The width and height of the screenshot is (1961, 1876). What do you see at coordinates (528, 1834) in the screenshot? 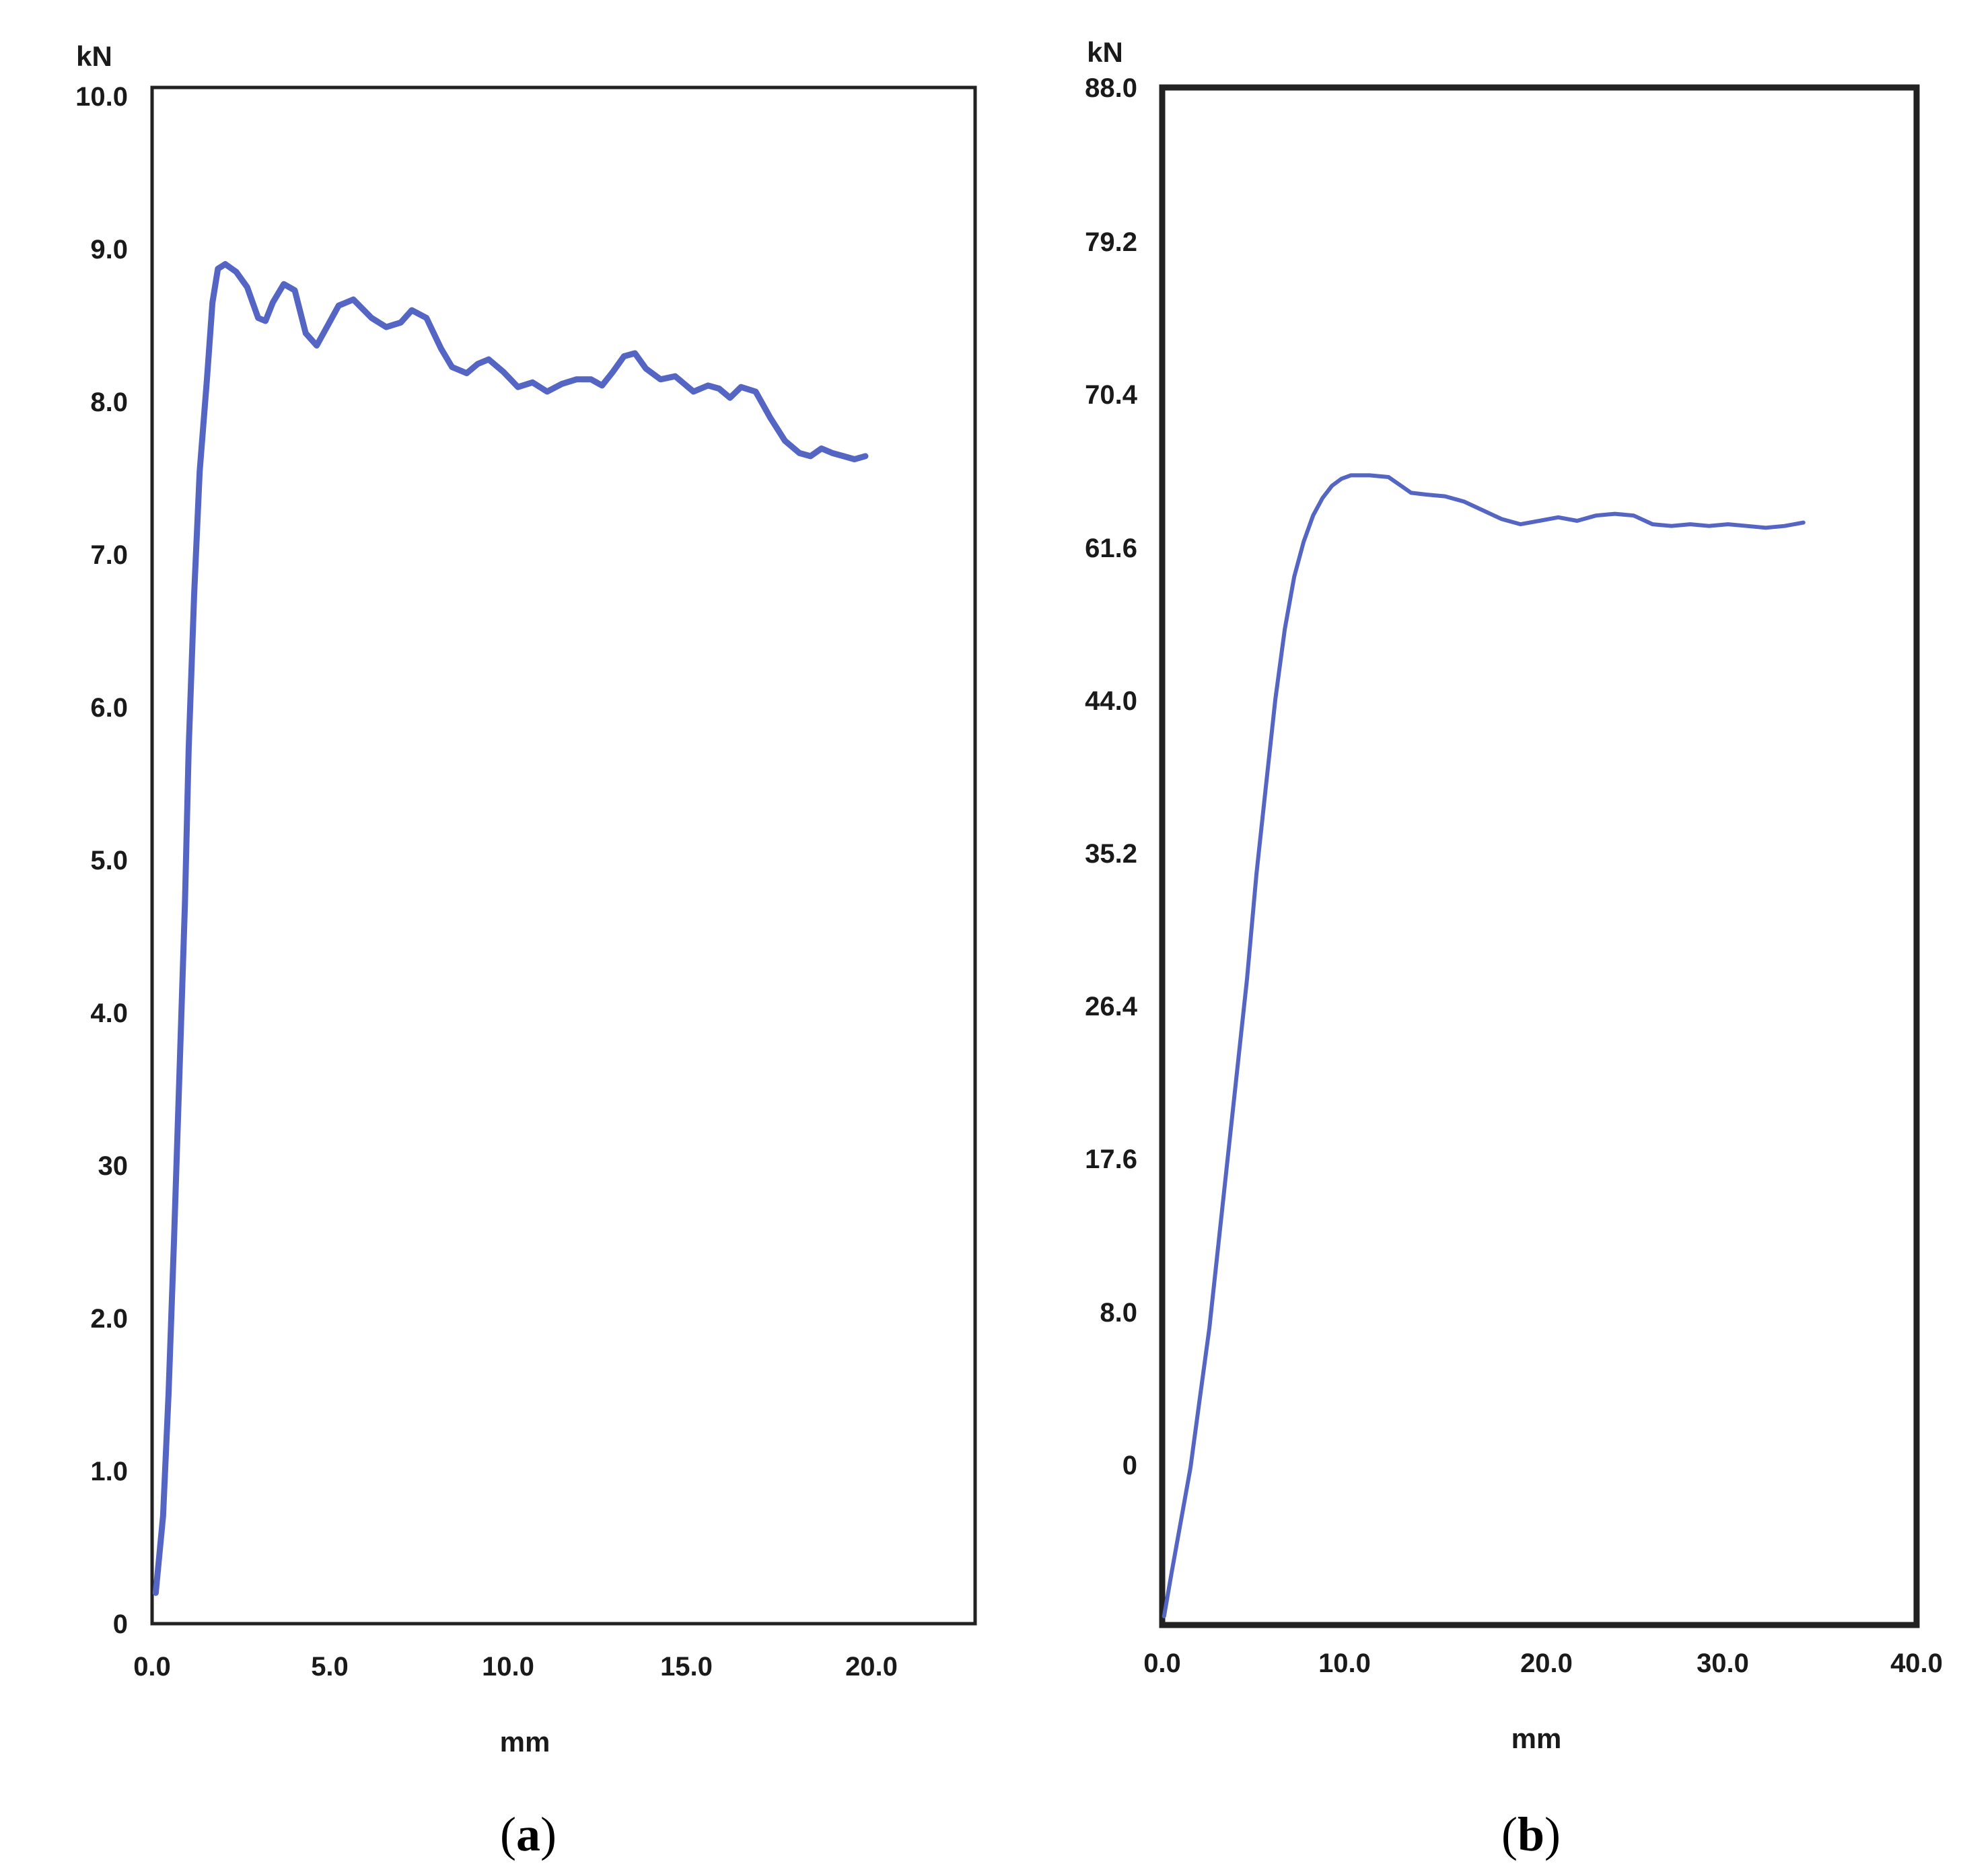
I see `chart-a-caption: (a)` at bounding box center [528, 1834].